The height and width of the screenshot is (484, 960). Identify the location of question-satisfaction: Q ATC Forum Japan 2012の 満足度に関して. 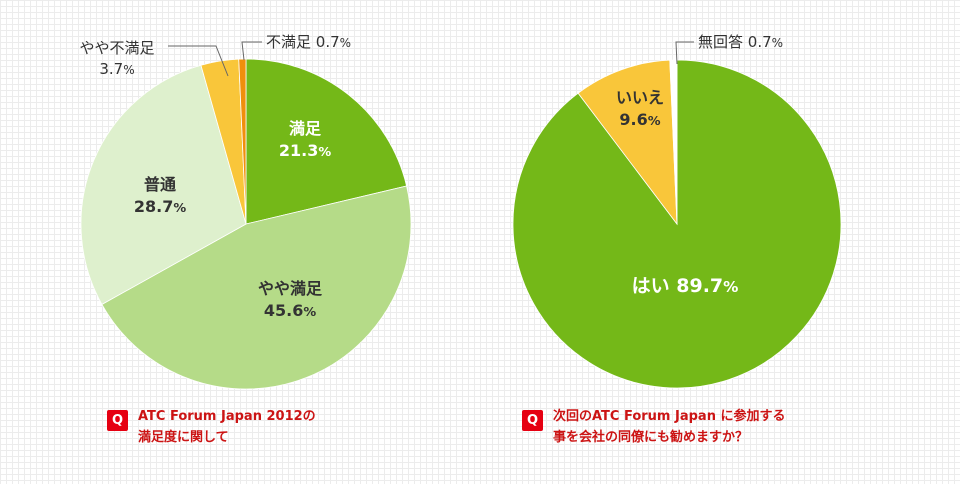
(211, 427).